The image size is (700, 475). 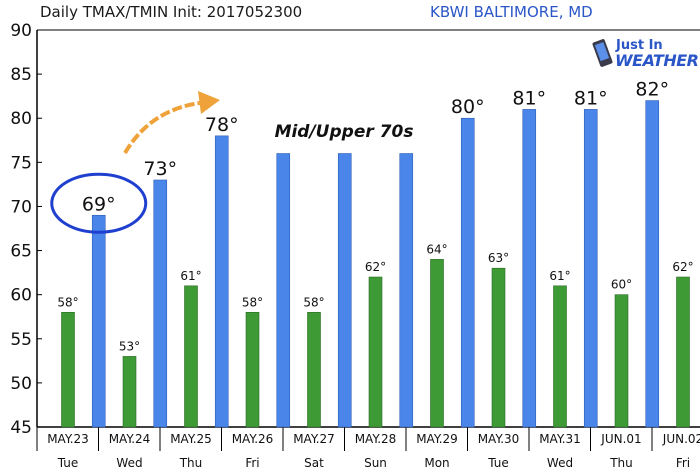 What do you see at coordinates (468, 107) in the screenshot?
I see `tmax-data-label: 80°` at bounding box center [468, 107].